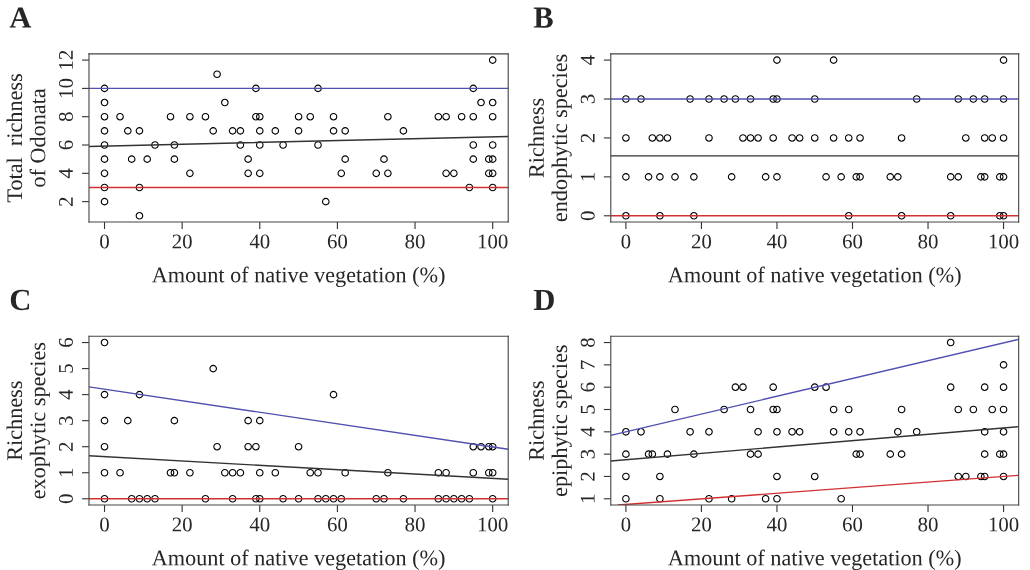 The image size is (1030, 570). What do you see at coordinates (20, 300) in the screenshot?
I see `chart-title: C` at bounding box center [20, 300].